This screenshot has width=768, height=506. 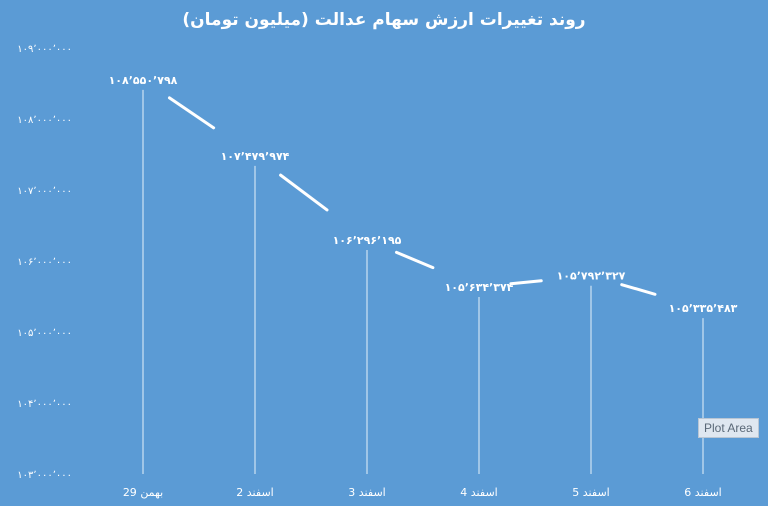 What do you see at coordinates (143, 492) in the screenshot?
I see `x-tick-label: 29 بهمن` at bounding box center [143, 492].